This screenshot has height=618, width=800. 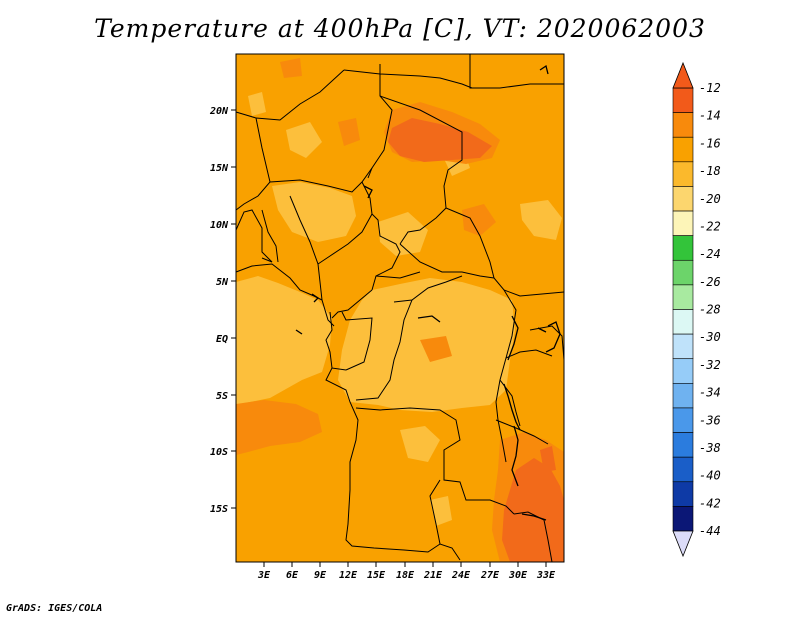 I want to click on colorbar-label: -32, so click(x=710, y=365).